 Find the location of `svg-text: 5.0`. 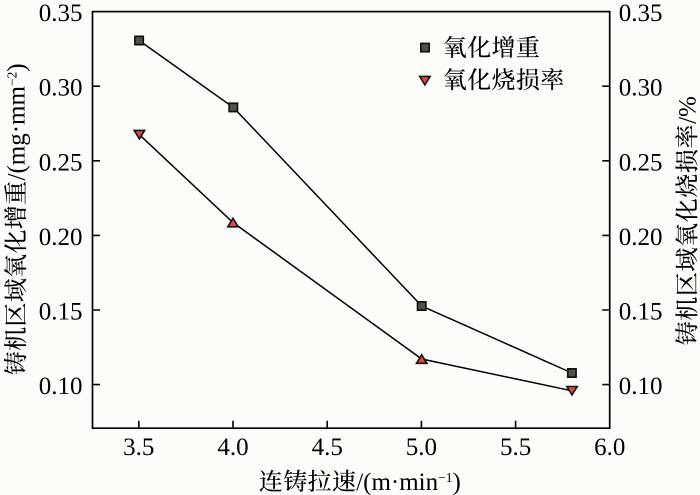

svg-text: 5.0 is located at coordinates (421, 447).